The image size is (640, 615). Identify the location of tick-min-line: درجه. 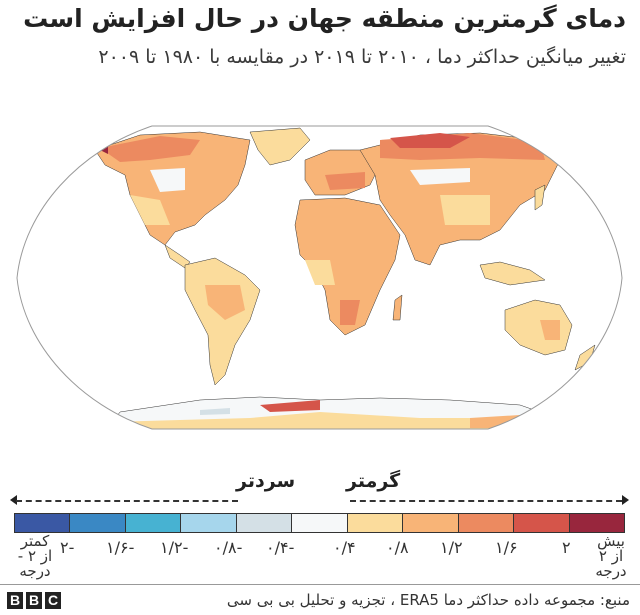
(35, 571).